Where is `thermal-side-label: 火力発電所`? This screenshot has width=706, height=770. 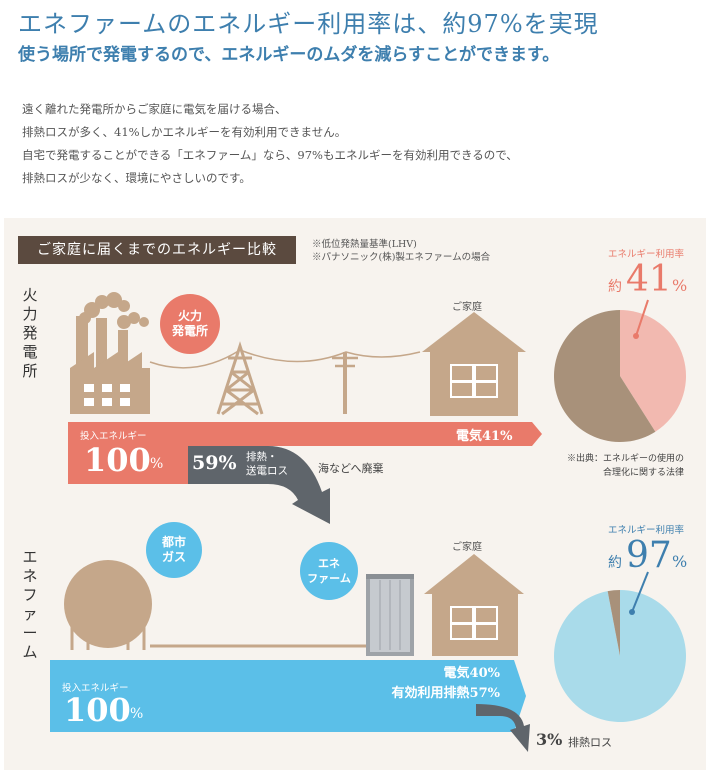
thermal-side-label: 火力発電所 is located at coordinates (30, 333).